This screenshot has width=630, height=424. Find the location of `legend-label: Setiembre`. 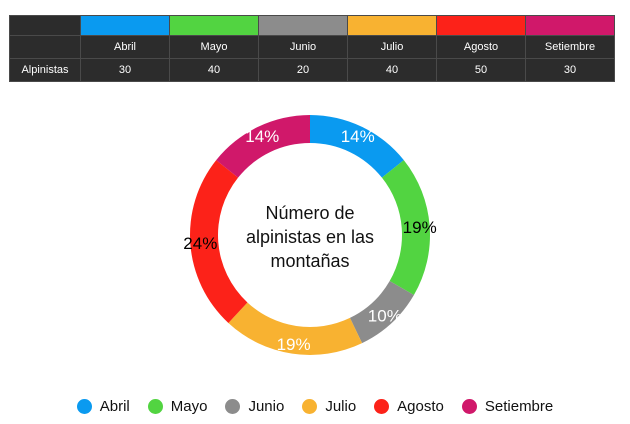

legend-label: Setiembre is located at coordinates (519, 406).